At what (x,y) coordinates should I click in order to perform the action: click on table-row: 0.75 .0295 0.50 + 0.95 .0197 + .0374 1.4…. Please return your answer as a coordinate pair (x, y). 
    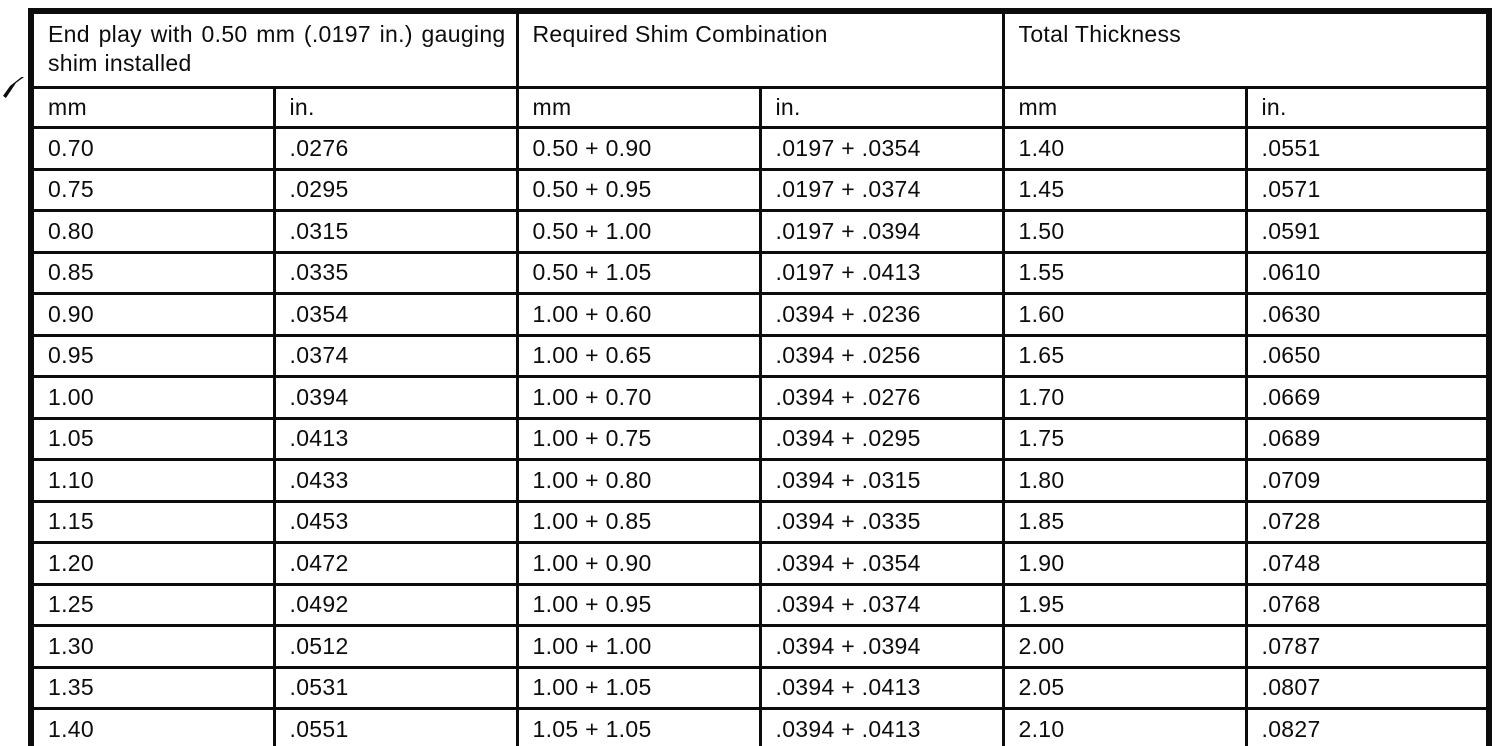
    Looking at the image, I should click on (760, 189).